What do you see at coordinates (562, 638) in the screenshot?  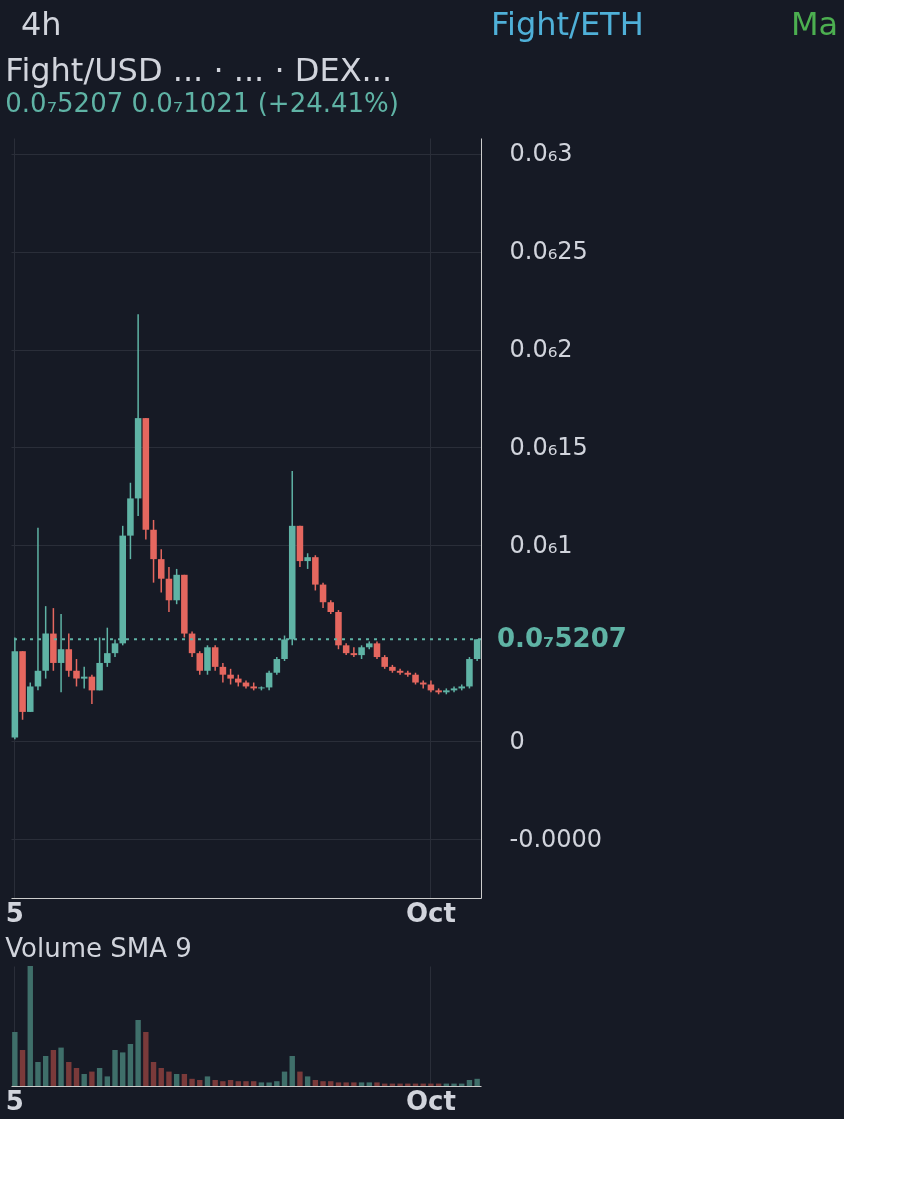 I see `ref-line-label: 0.0₇5207` at bounding box center [562, 638].